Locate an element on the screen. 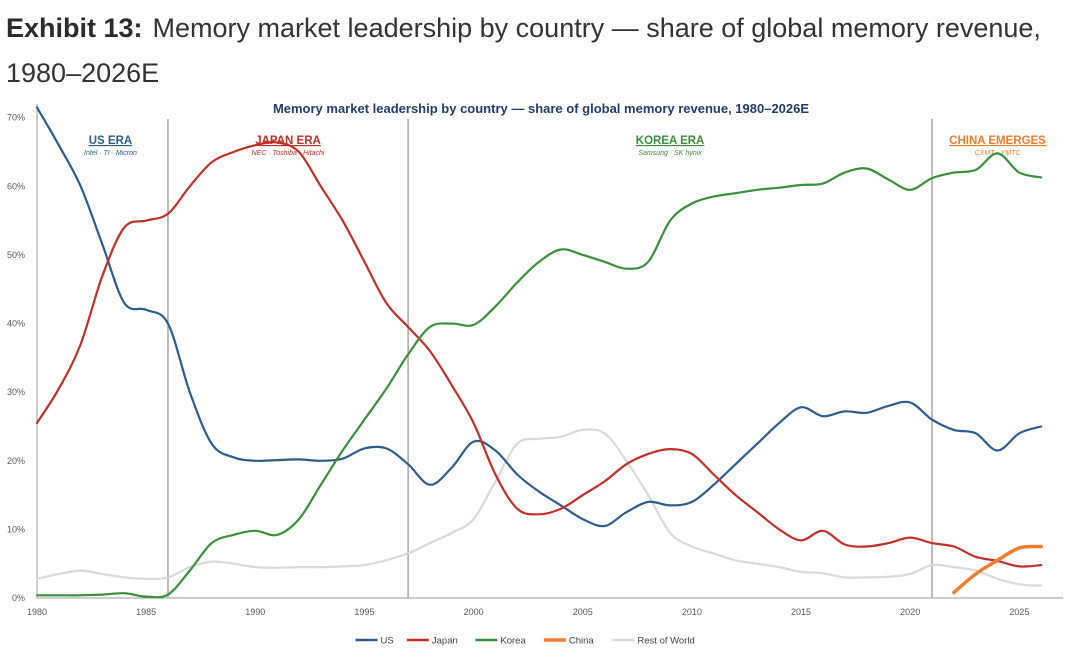  legend: US Japan Korea China Rest of World is located at coordinates (525, 641).